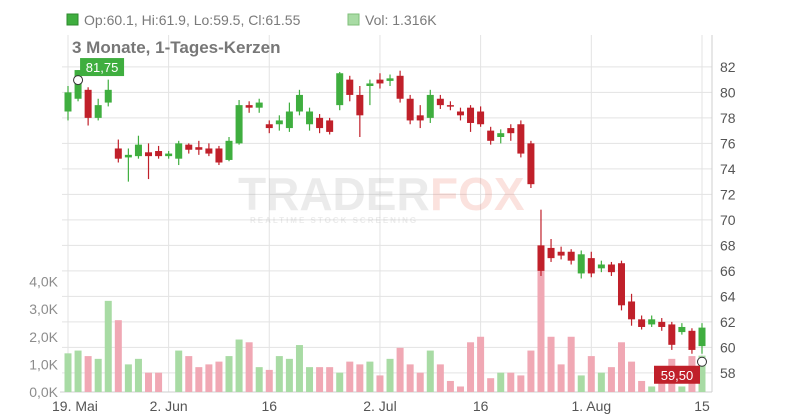 The height and width of the screenshot is (420, 800). Describe the element at coordinates (169, 406) in the screenshot. I see `date-tick-label: 2. Jun` at that location.